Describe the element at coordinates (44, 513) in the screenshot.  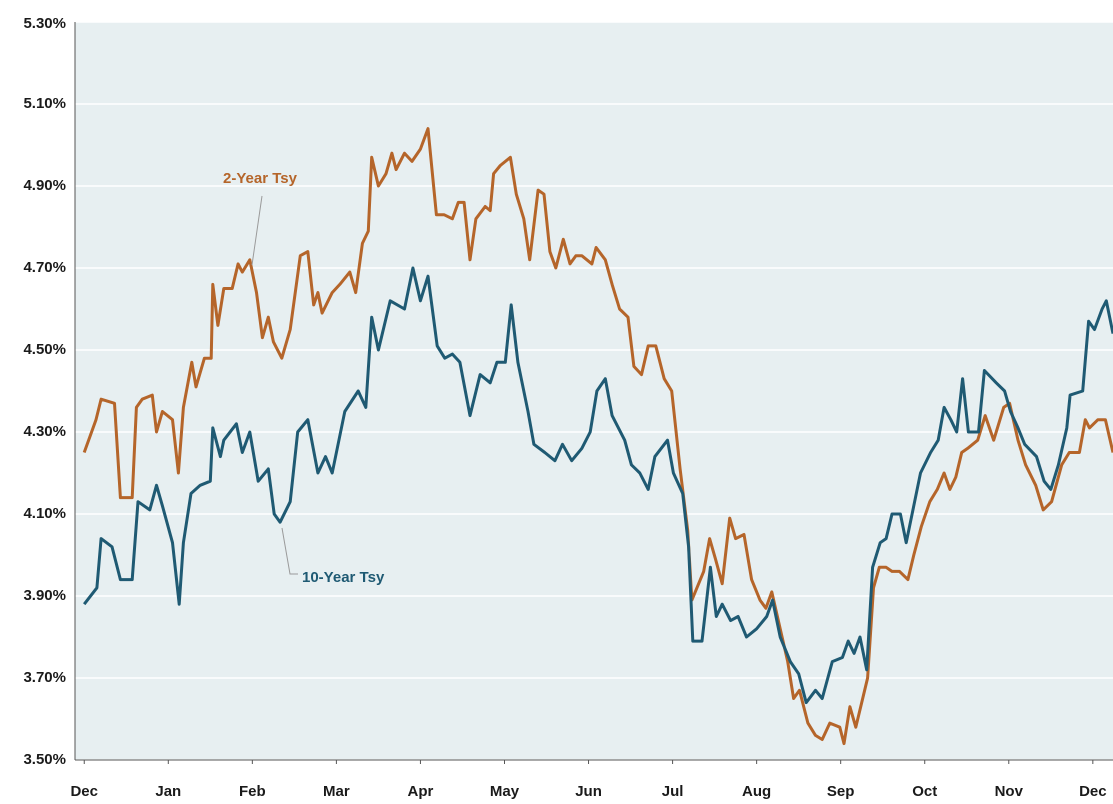
I see `y-tick-label: 4.10%` at that location.